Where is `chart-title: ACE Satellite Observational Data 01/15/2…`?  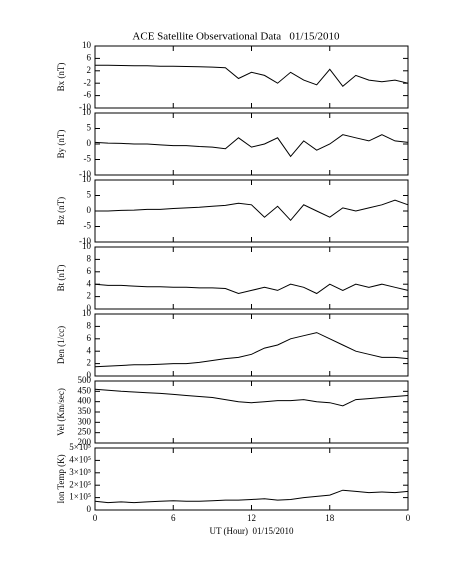
chart-title: ACE Satellite Observational Data 01/15/2… is located at coordinates (236, 37).